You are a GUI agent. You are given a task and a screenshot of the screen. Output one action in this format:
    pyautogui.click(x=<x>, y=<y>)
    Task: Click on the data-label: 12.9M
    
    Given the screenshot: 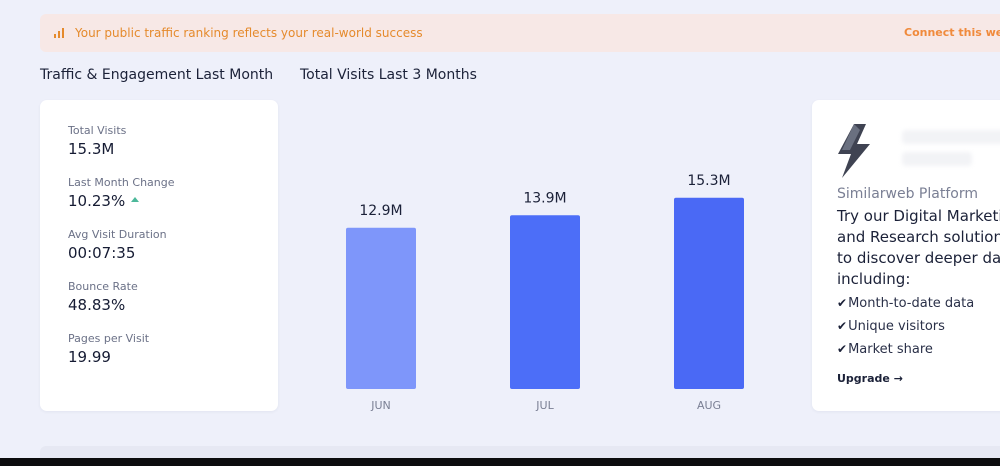 What is the action you would take?
    pyautogui.click(x=380, y=211)
    